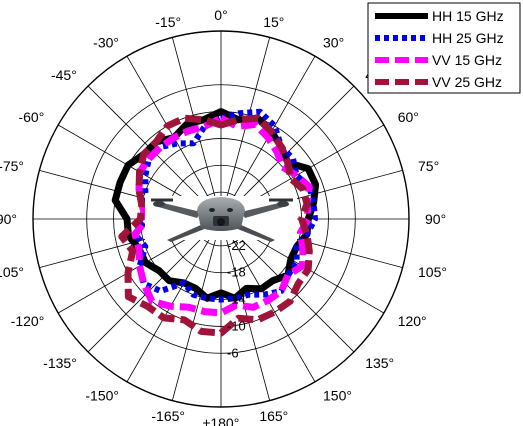 The width and height of the screenshot is (523, 426). Describe the element at coordinates (283, 204) in the screenshot. I see `drone-motor-right` at that location.